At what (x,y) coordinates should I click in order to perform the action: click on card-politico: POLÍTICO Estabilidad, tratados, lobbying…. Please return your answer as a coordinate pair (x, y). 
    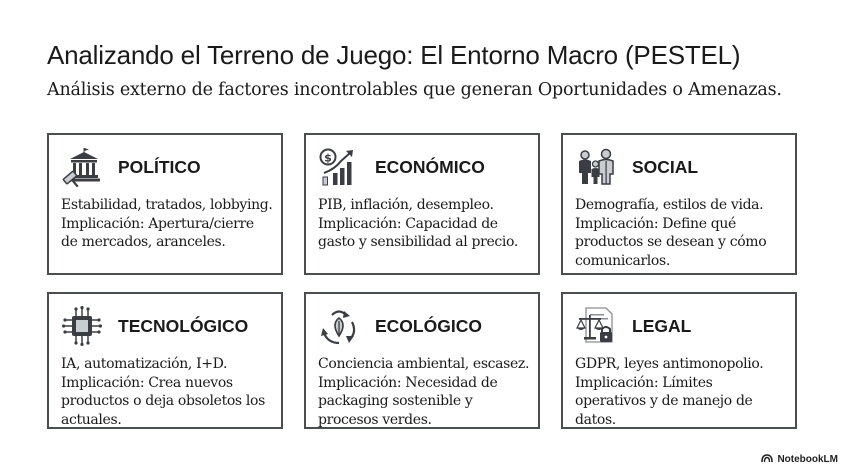
    Looking at the image, I should click on (165, 204).